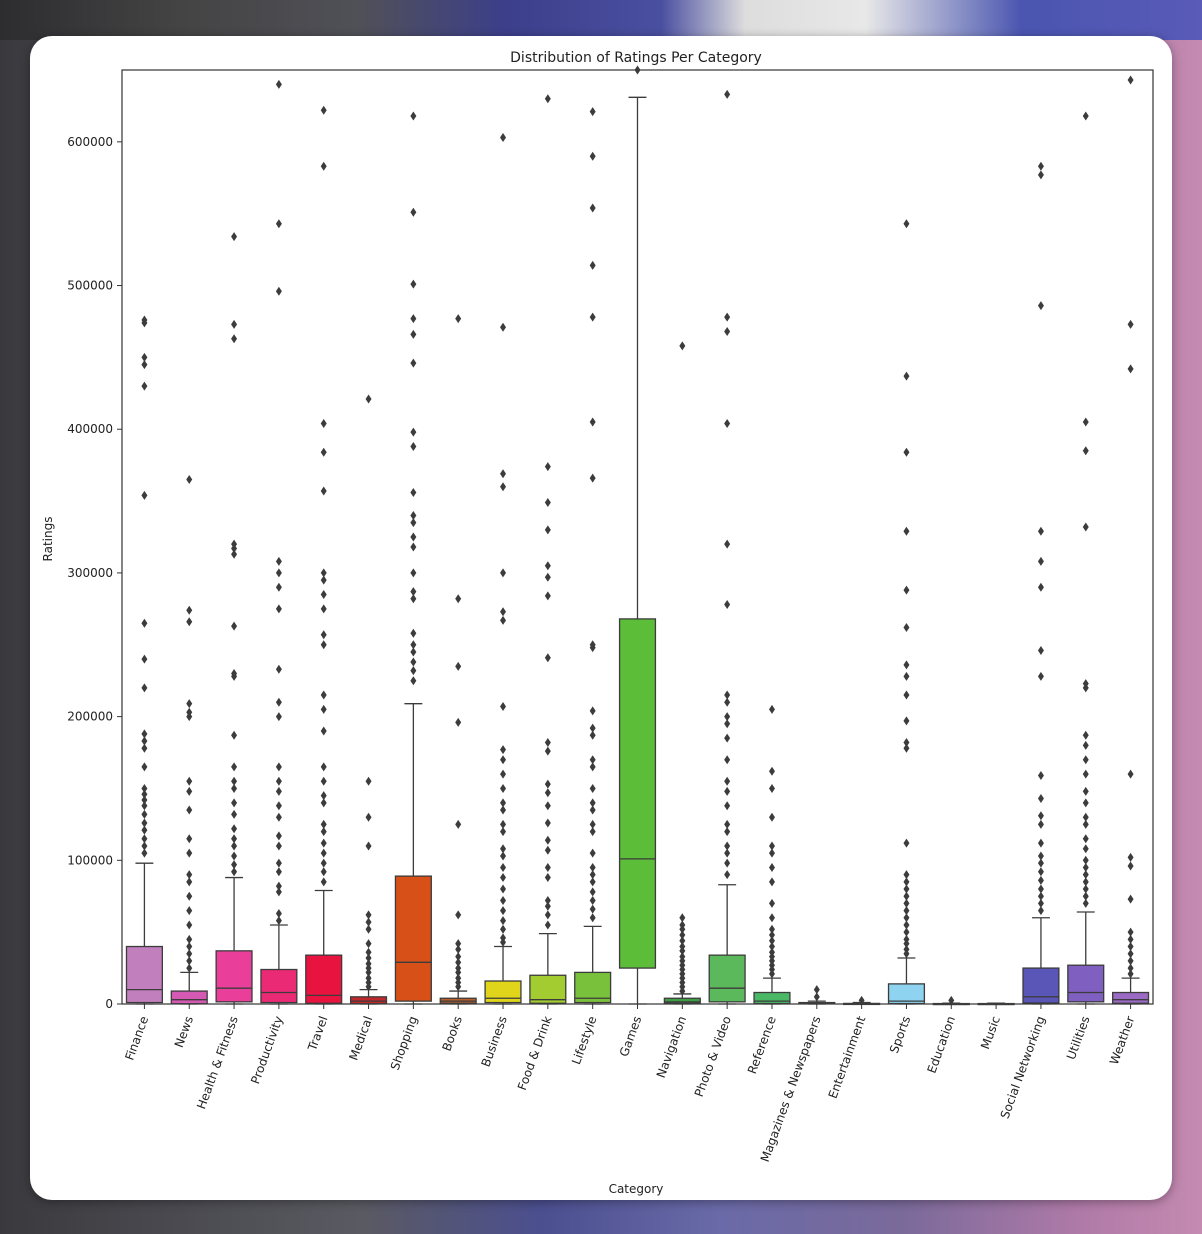 The width and height of the screenshot is (1202, 1234). I want to click on x-tick-label: Utilities, so click(1078, 1037).